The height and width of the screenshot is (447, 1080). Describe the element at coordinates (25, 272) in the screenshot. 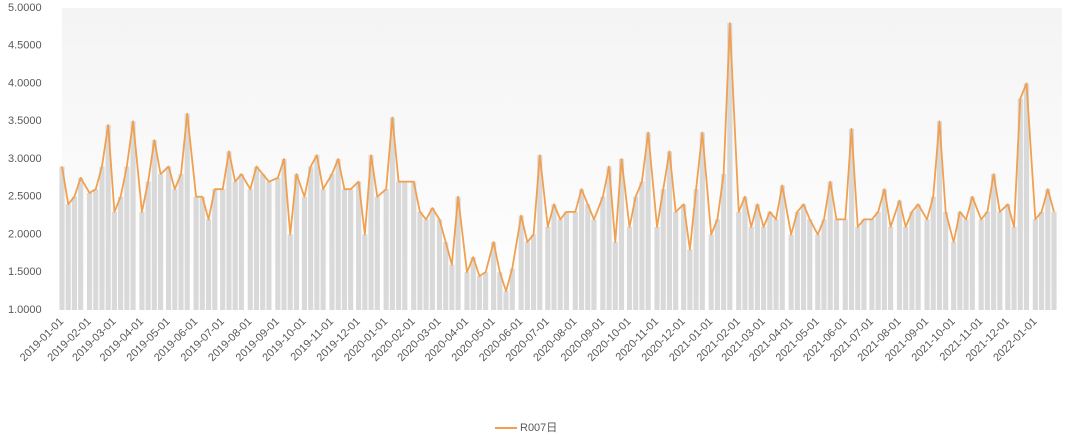

I see `y-tick-label: 1.5000` at that location.